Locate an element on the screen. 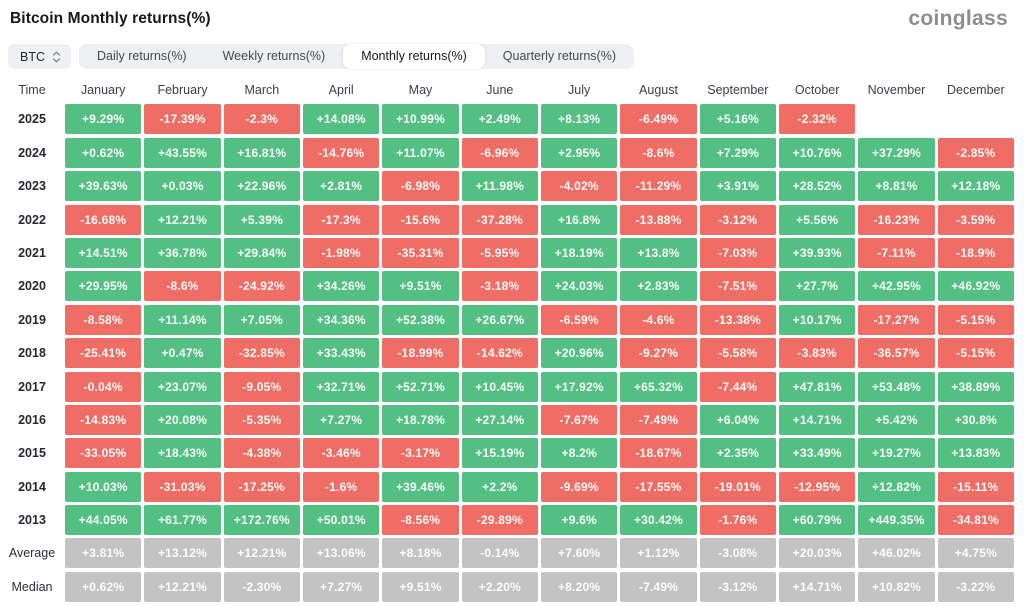 This screenshot has width=1024, height=606. cell-2016-april: +7.27% is located at coordinates (341, 419).